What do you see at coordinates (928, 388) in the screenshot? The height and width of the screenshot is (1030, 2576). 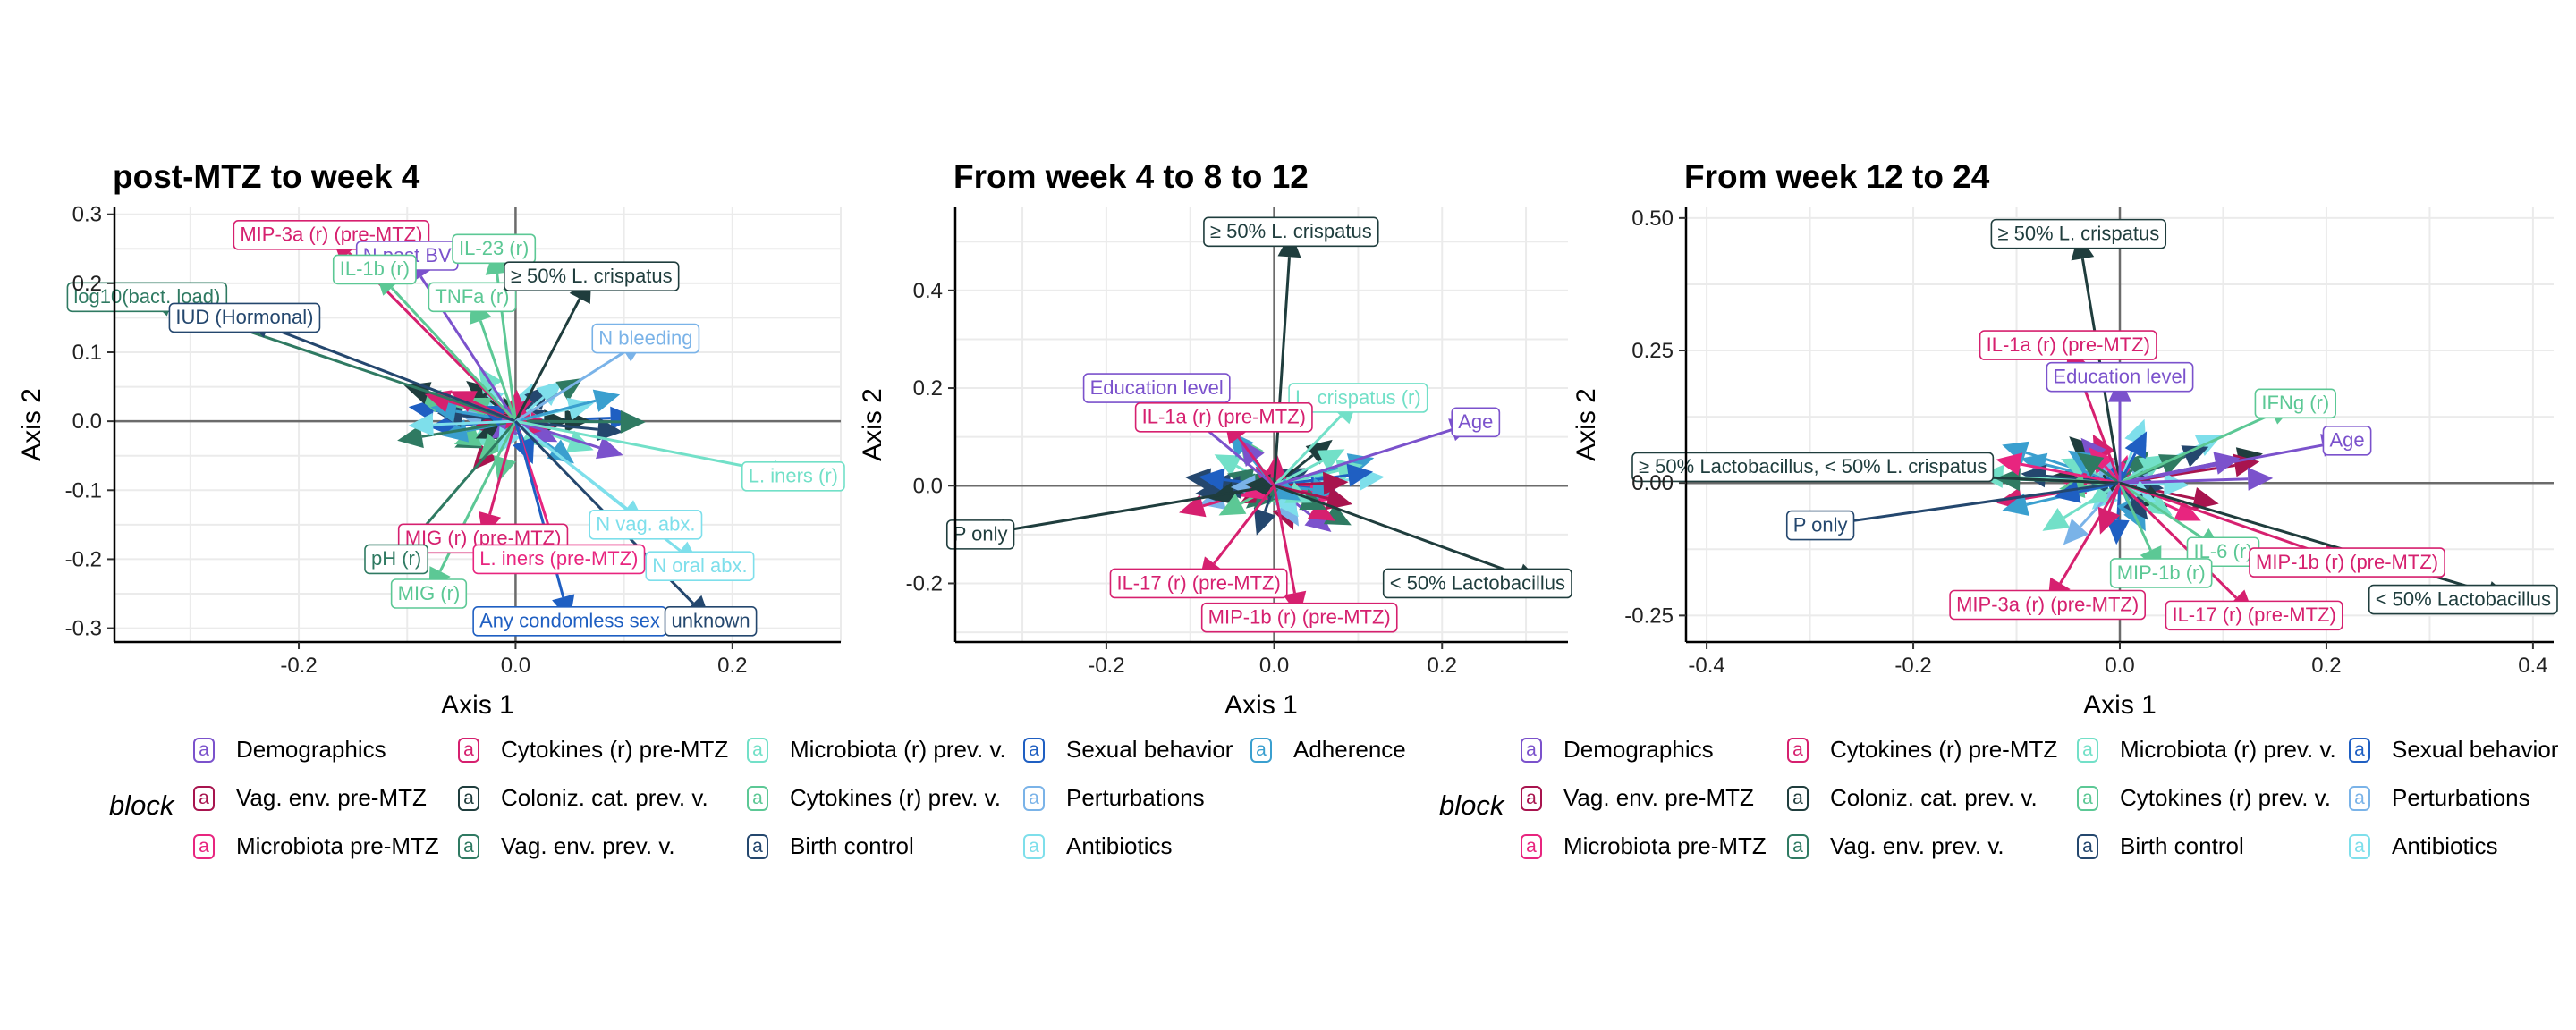 I see `y-tick-label: 0.2` at bounding box center [928, 388].